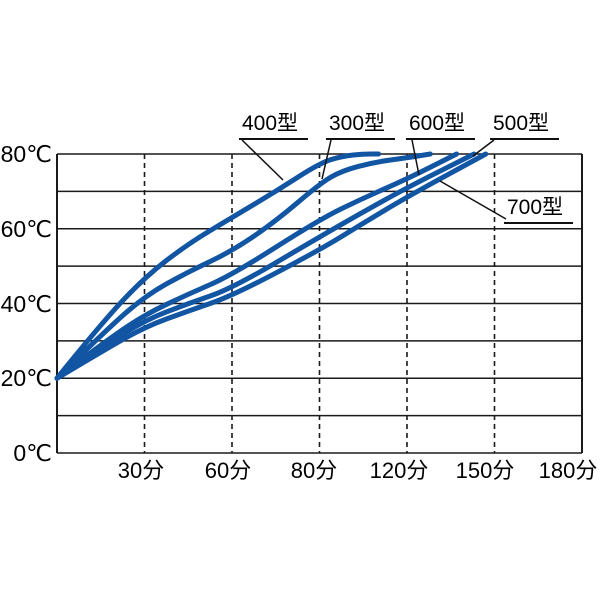 The width and height of the screenshot is (600, 600). I want to click on series-label-300: 300型, so click(361, 126).